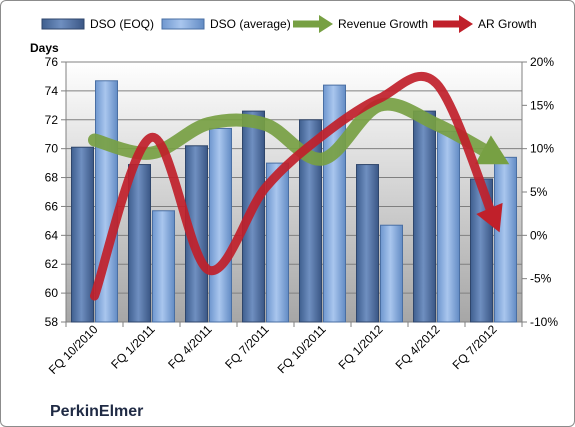  I want to click on right-tick-label: 15%, so click(542, 105).